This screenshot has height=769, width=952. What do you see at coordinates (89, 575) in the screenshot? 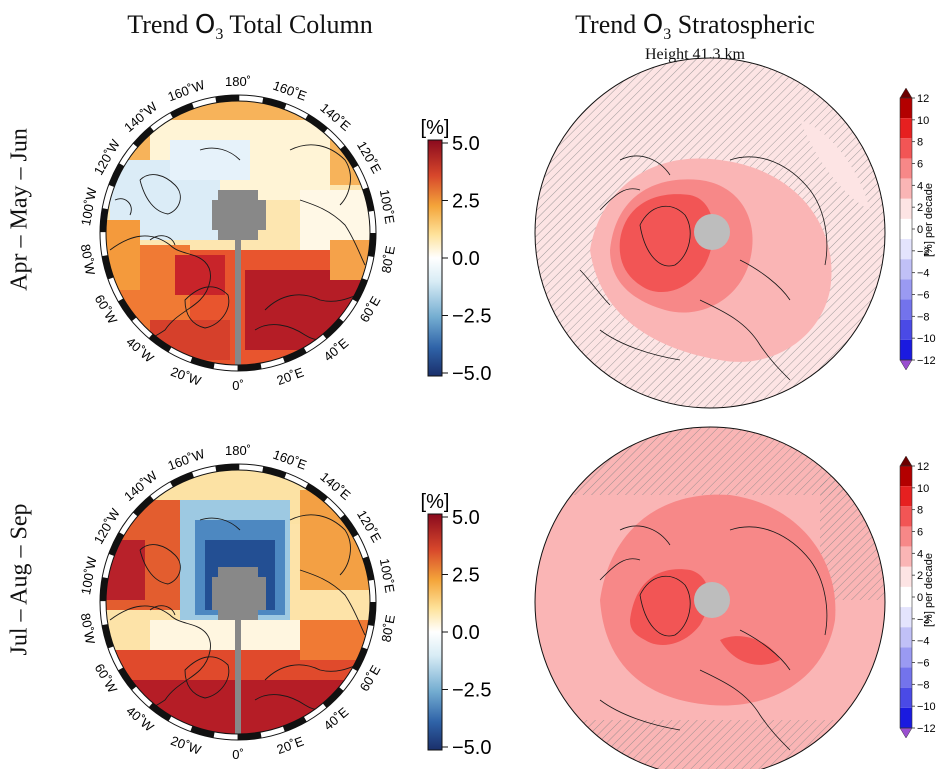
I see `longitude-label: 100˚W` at bounding box center [89, 575].